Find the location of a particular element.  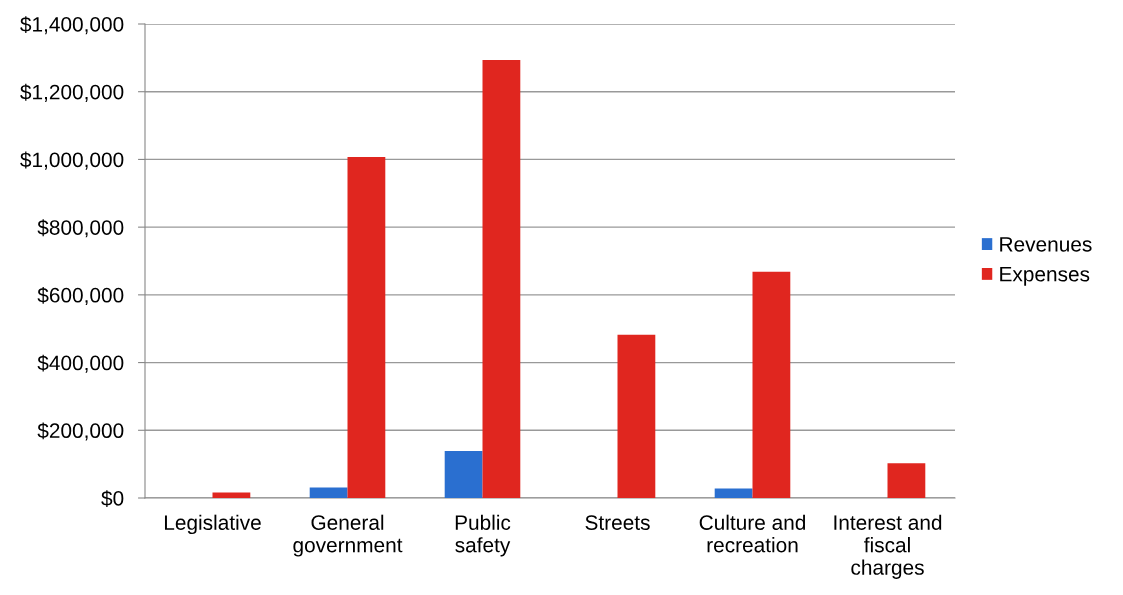

y-tick-label: $1,200,000 is located at coordinates (72, 92).